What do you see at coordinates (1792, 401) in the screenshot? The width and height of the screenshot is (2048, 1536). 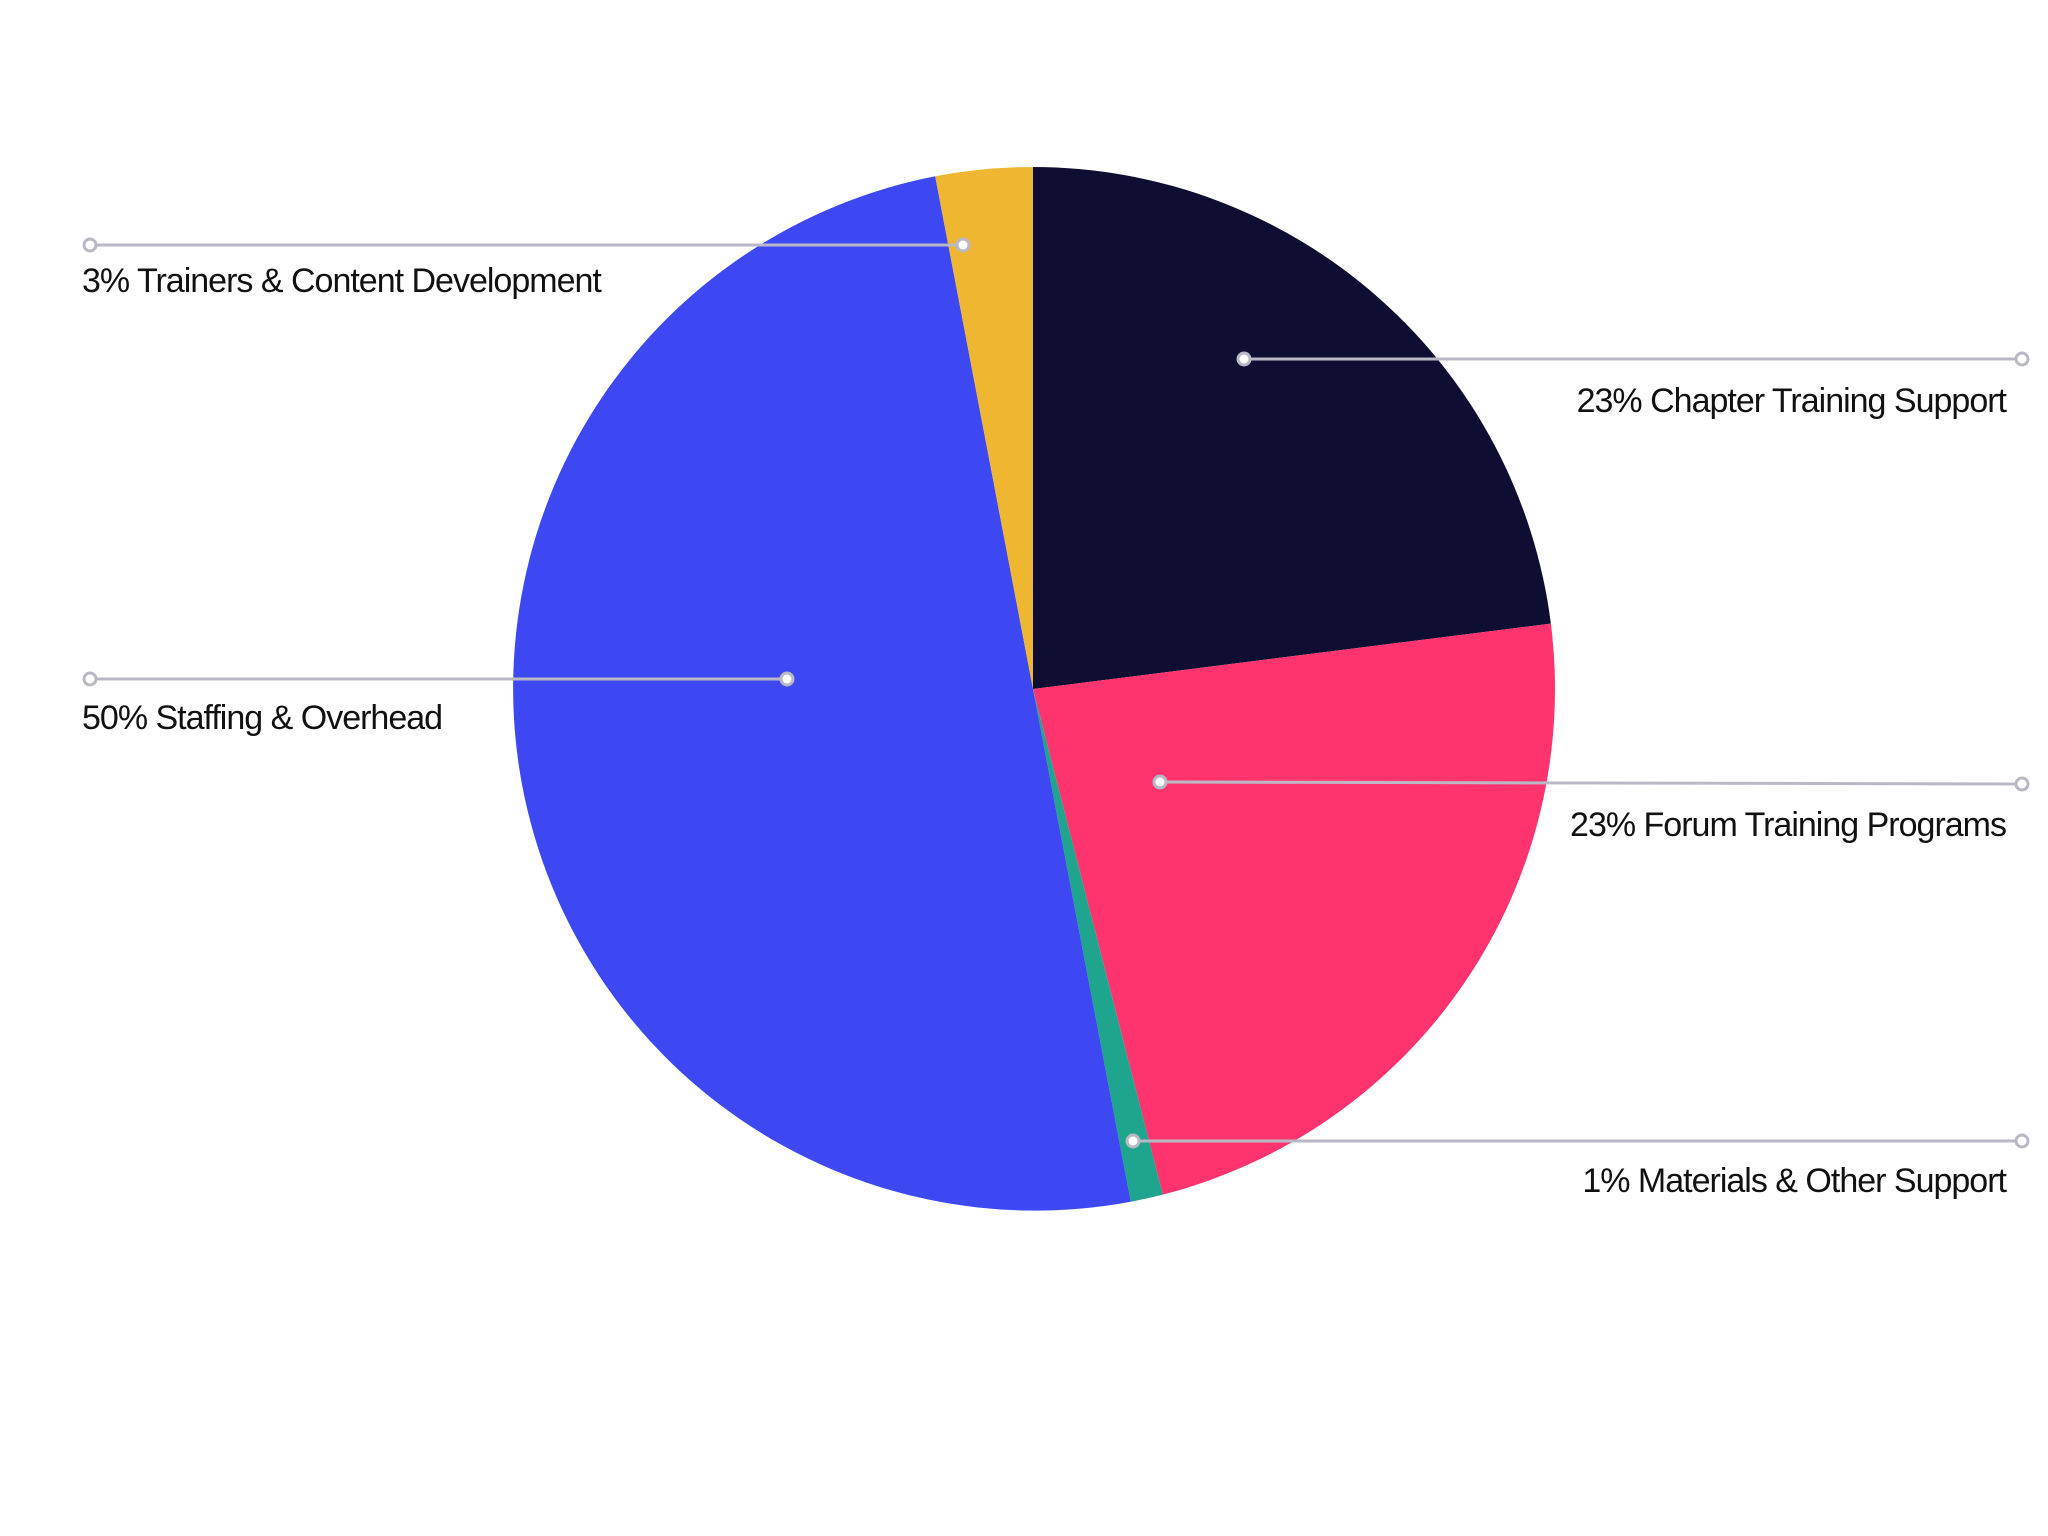 I see `label-chapter-training-support: 23% Chapter Training Support` at bounding box center [1792, 401].